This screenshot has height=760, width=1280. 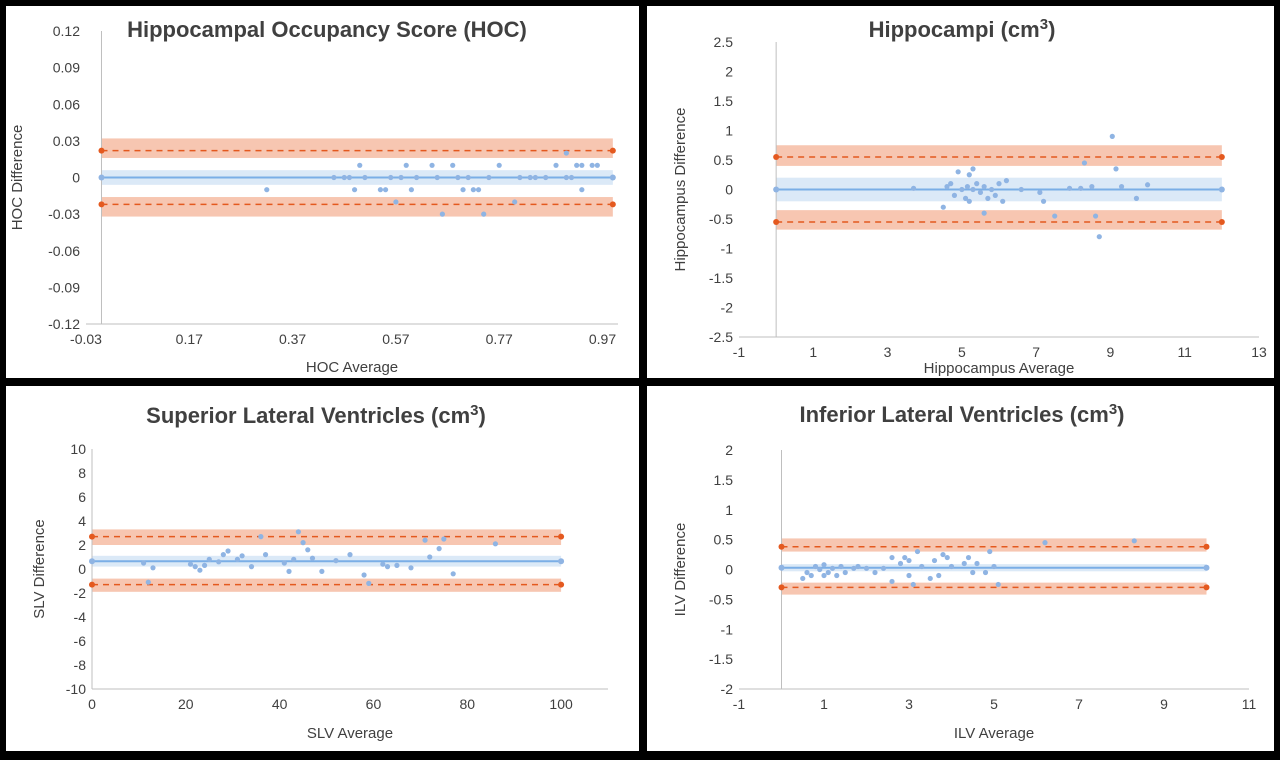 I want to click on y-tick-label: -1.5, so click(x=721, y=659).